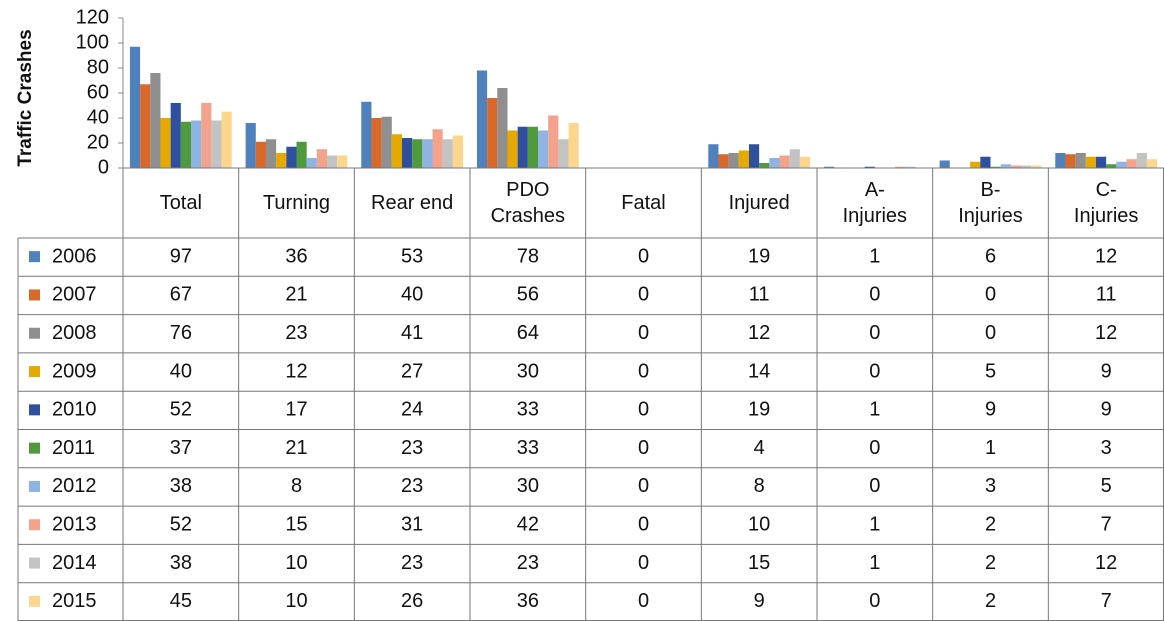 This screenshot has width=1164, height=621. What do you see at coordinates (180, 203) in the screenshot?
I see `x-tick-label: Total` at bounding box center [180, 203].